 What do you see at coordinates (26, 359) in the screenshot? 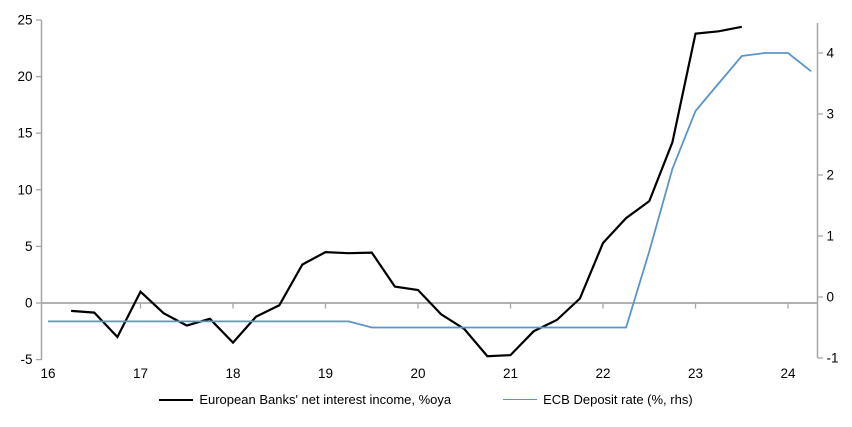
I see `left-axis-tick-label: -5` at bounding box center [26, 359].